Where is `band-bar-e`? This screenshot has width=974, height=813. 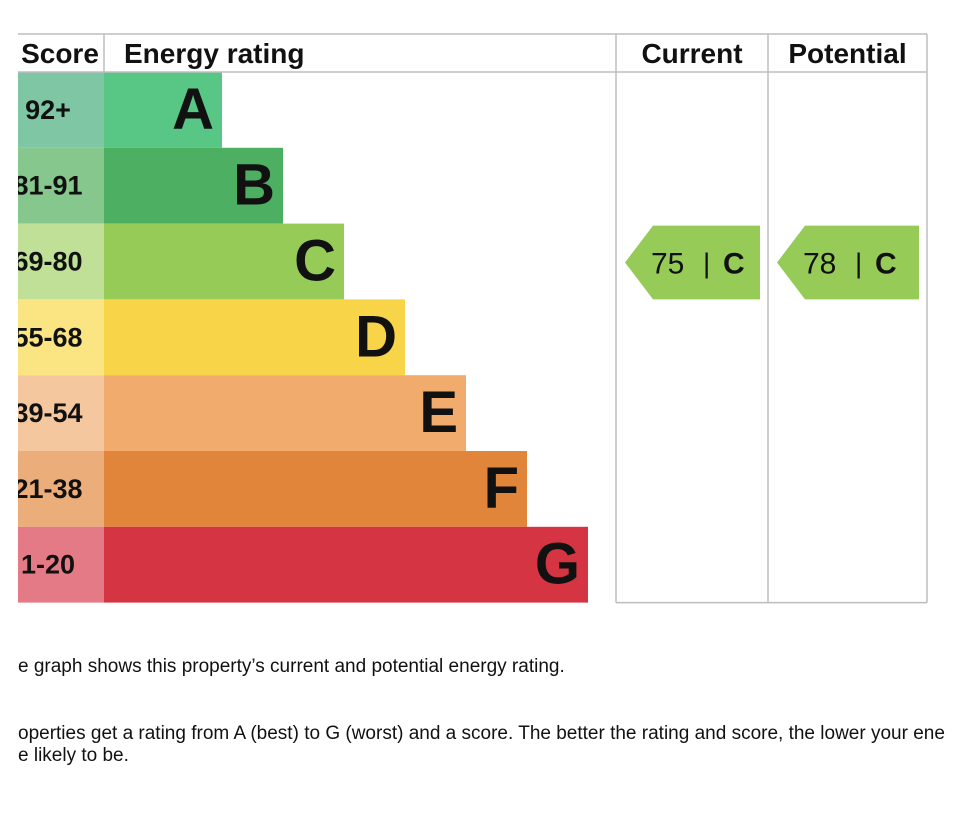 band-bar-e is located at coordinates (285, 413).